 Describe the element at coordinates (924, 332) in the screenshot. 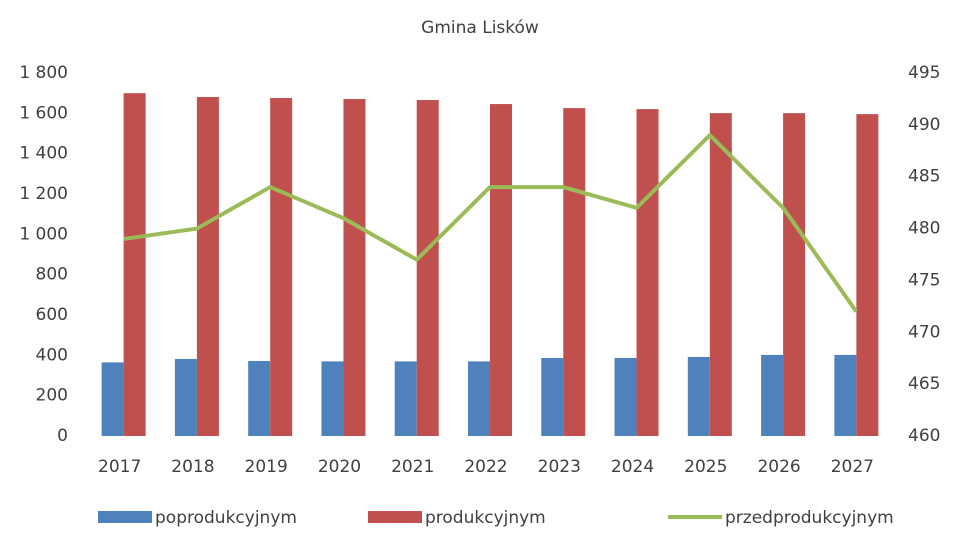

I see `y2-tick-label: 470` at that location.